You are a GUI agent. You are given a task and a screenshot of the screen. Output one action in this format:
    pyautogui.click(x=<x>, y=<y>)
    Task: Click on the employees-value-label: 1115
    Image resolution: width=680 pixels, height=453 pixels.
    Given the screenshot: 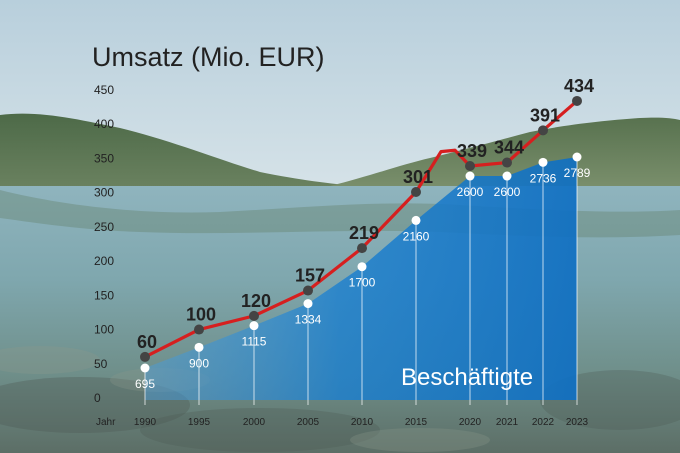 What is the action you would take?
    pyautogui.click(x=254, y=342)
    